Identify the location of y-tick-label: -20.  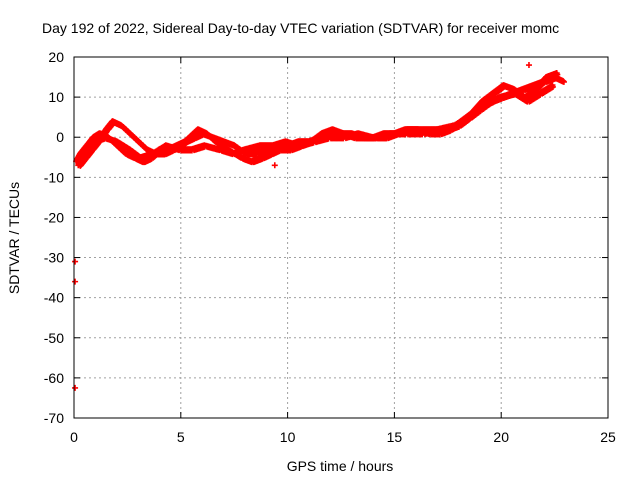
(54, 217).